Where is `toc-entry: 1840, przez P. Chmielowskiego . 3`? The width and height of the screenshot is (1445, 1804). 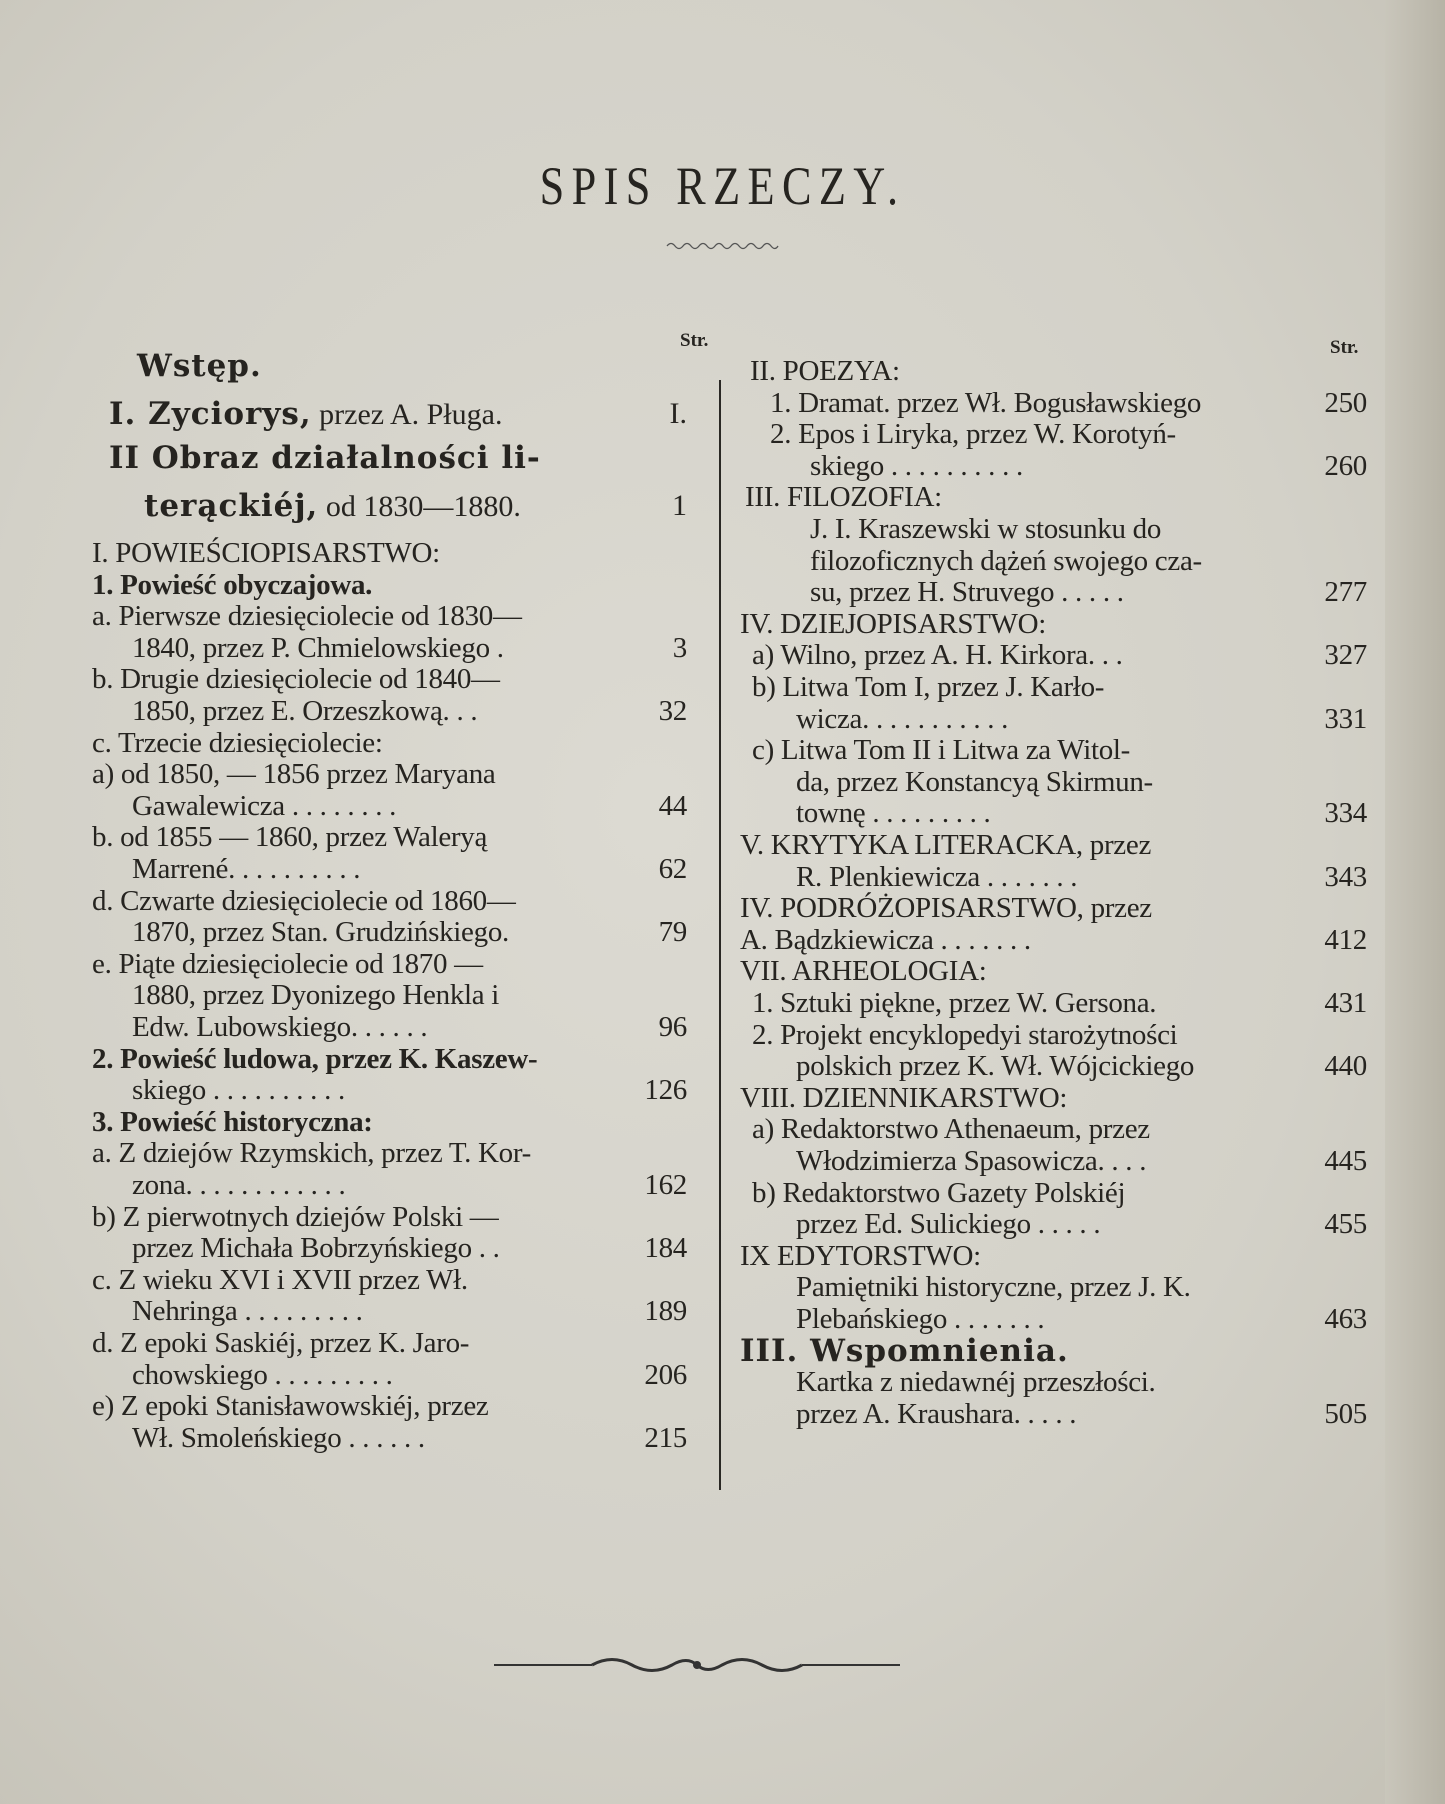
toc-entry: 1840, przez P. Chmielowskiego . 3 is located at coordinates (389, 648).